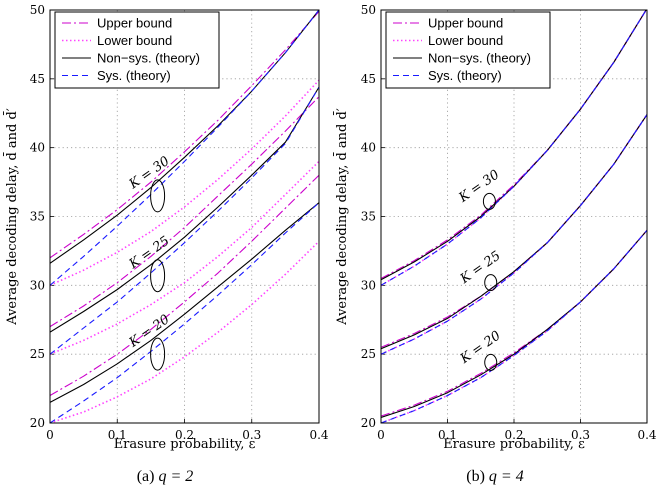 This screenshot has width=659, height=495. Describe the element at coordinates (176, 476) in the screenshot. I see `caption-a-math: q = 2` at that location.